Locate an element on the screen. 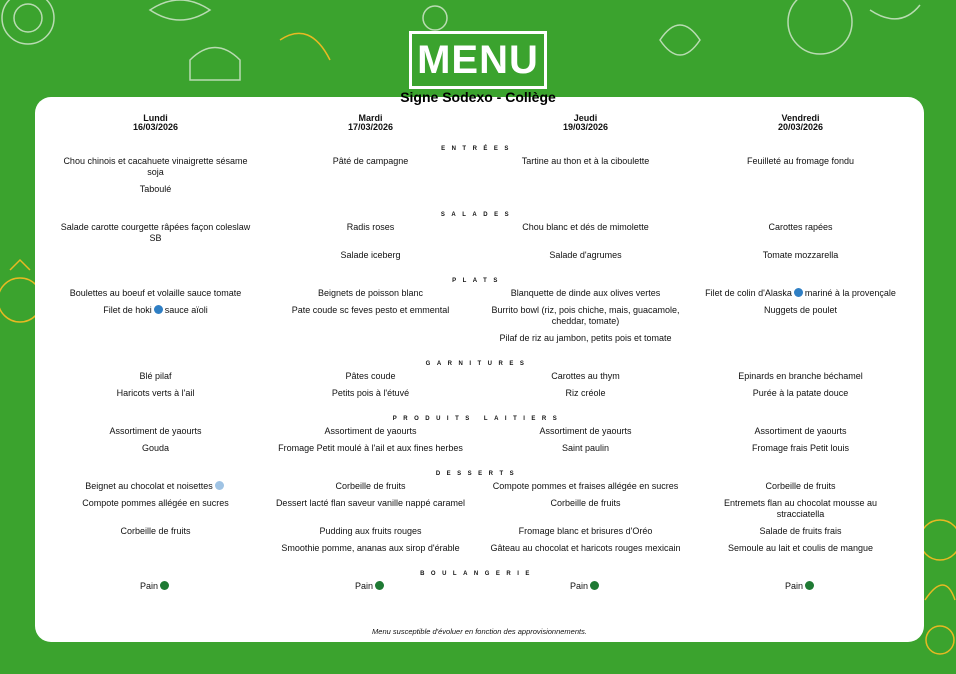 The image size is (956, 674). menu-item-label: Compote pommes allégée en sucres is located at coordinates (155, 503).